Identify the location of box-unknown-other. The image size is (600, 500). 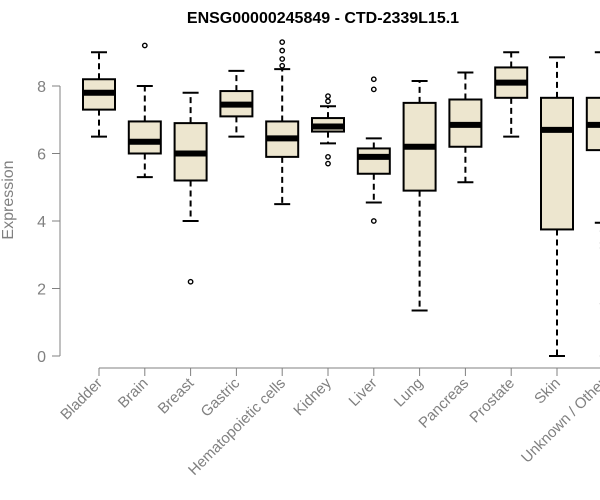
(592, 204).